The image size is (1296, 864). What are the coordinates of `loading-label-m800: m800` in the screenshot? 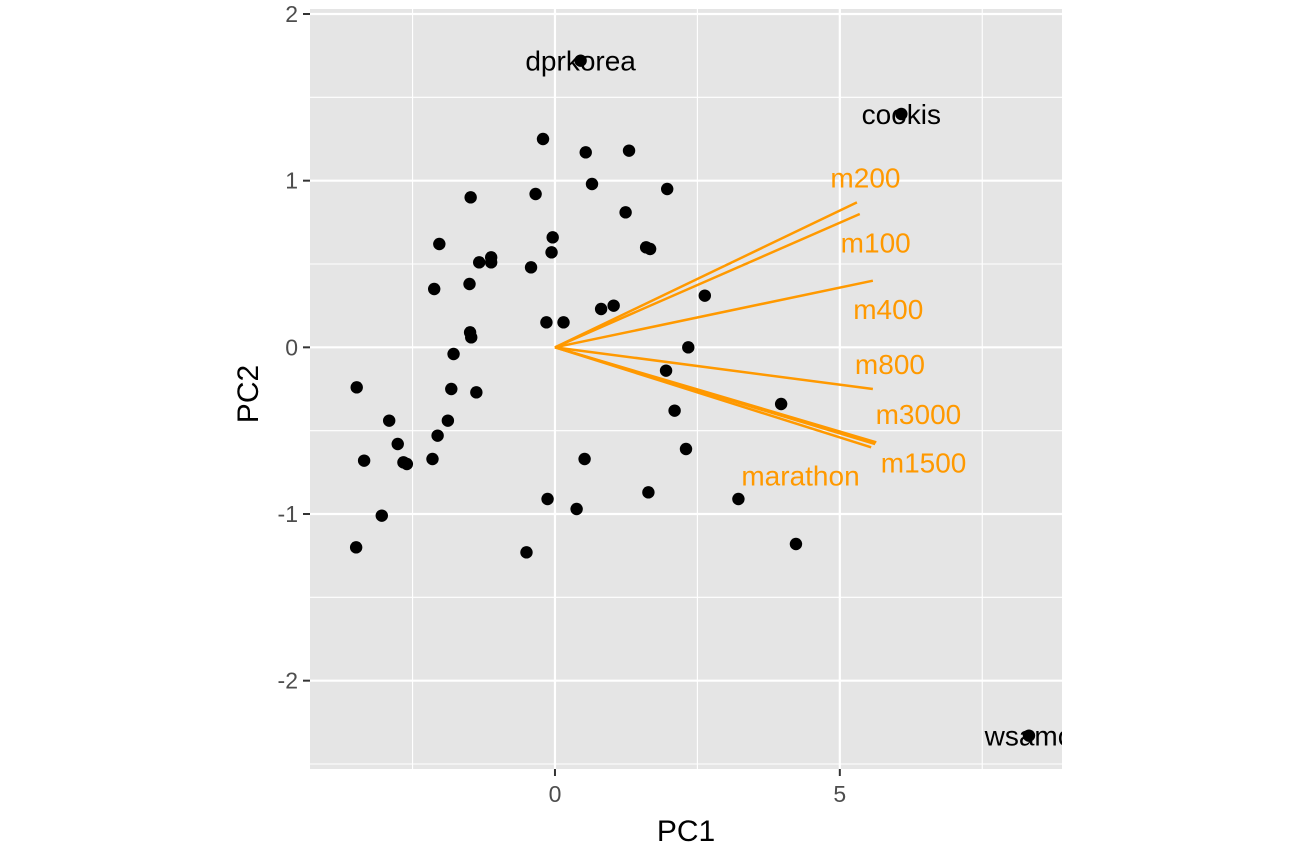 It's located at (890, 364).